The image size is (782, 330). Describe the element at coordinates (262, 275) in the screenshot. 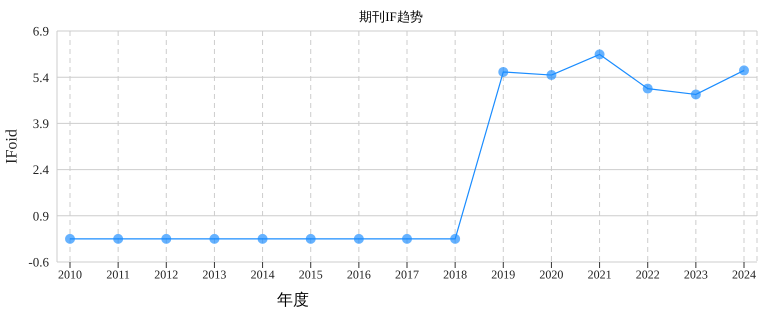

I see `x-tick-label: 2014` at that location.